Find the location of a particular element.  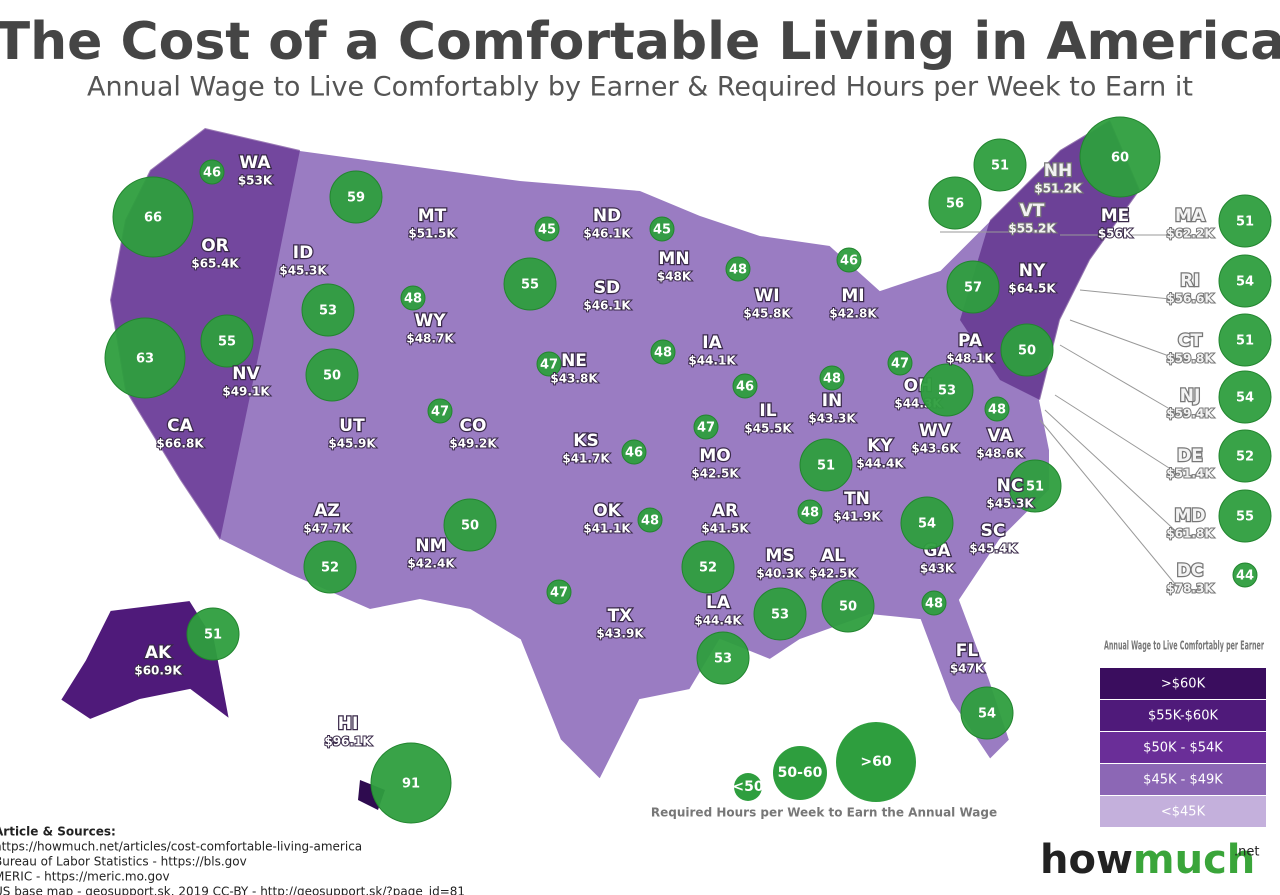

state-abbr: TN is located at coordinates (857, 499).